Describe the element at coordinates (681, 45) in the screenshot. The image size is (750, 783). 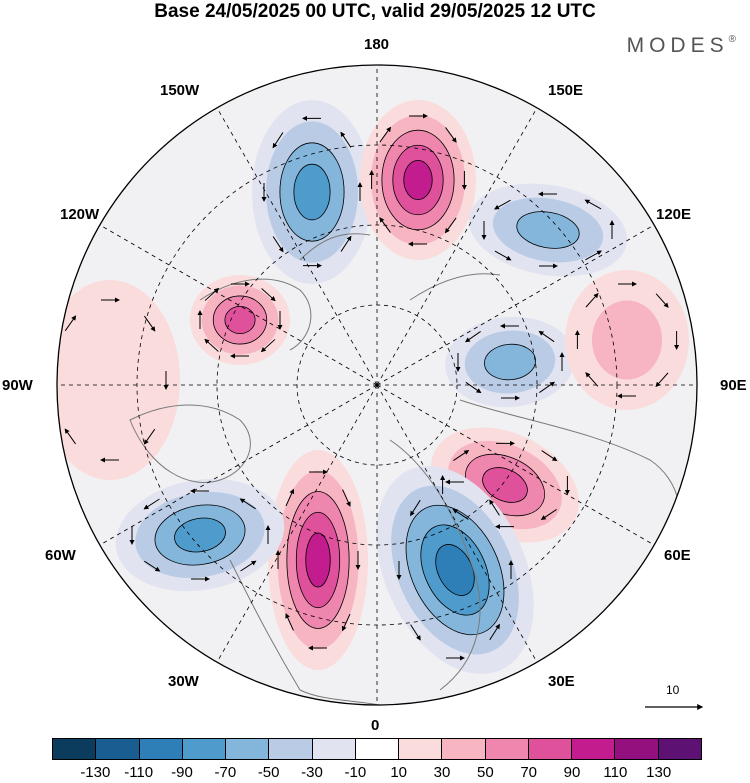
I see `modes-logo: MODES®` at that location.